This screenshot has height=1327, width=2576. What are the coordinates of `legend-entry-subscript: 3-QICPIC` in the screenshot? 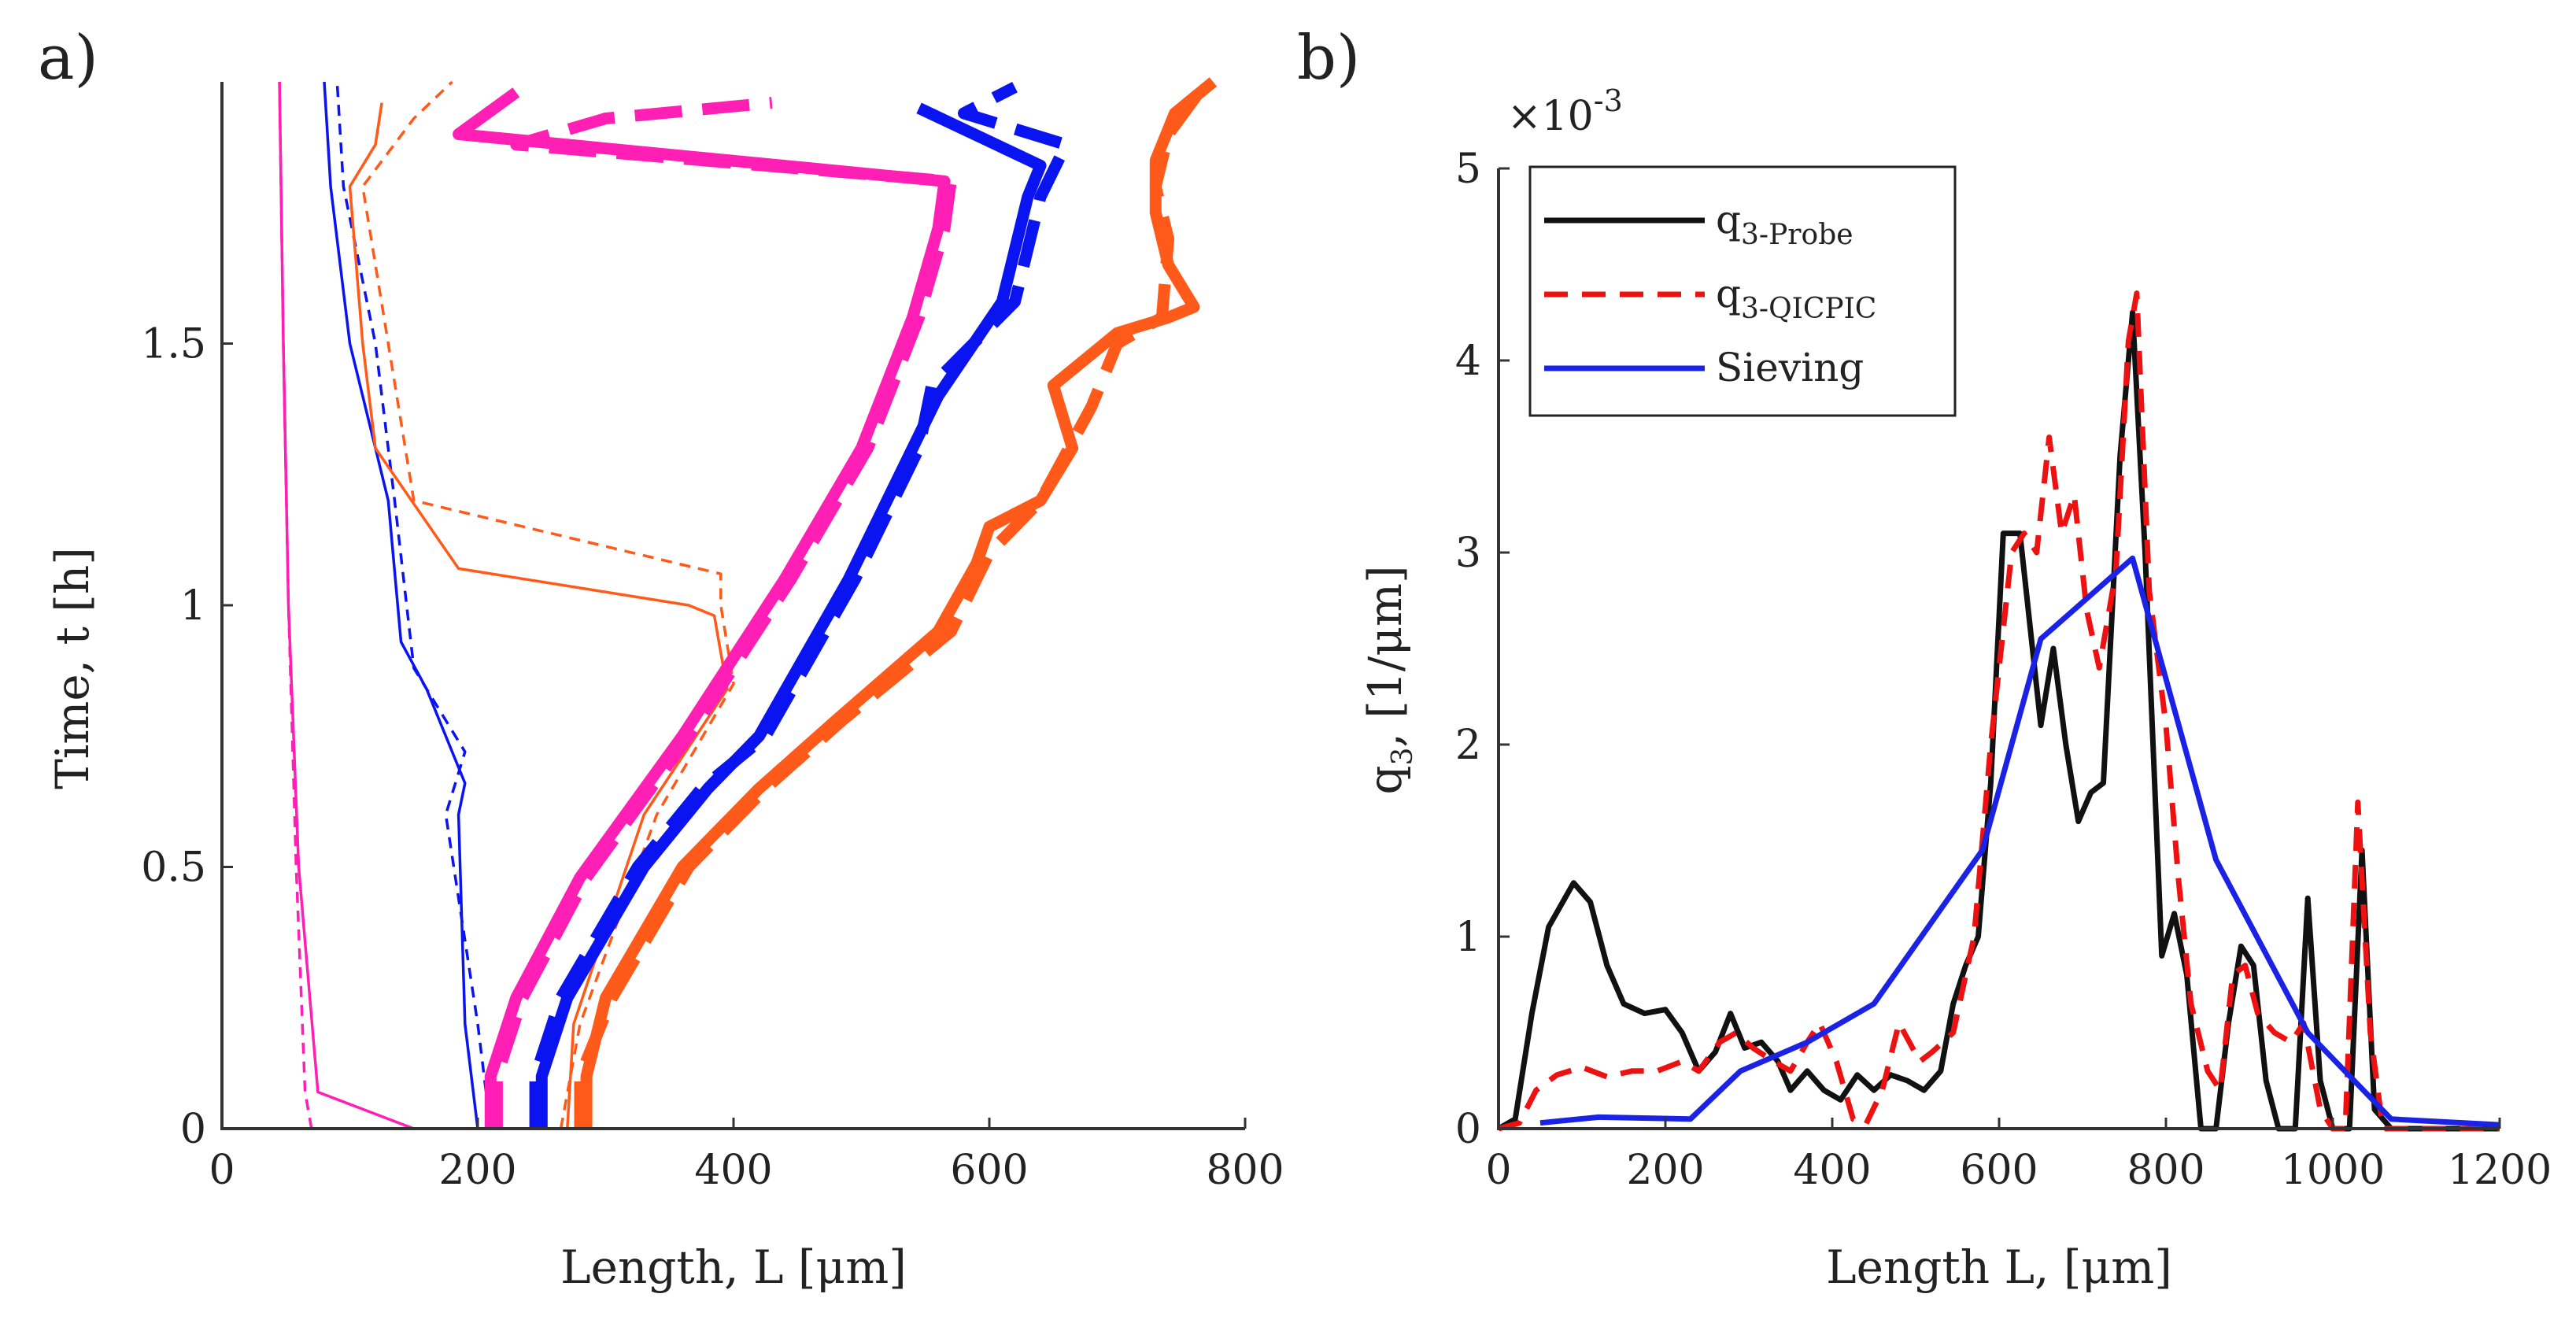 It's located at (1809, 309).